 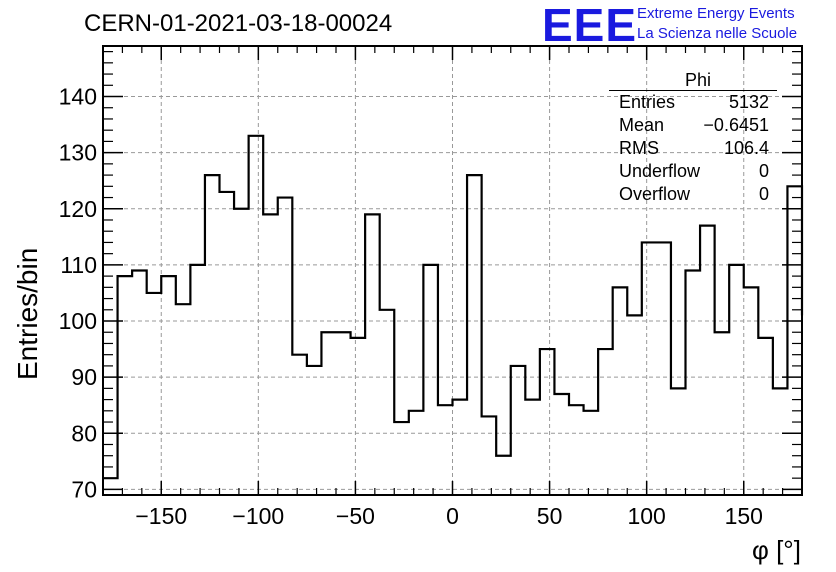 What do you see at coordinates (84, 433) in the screenshot?
I see `y-tick-label: 80` at bounding box center [84, 433].